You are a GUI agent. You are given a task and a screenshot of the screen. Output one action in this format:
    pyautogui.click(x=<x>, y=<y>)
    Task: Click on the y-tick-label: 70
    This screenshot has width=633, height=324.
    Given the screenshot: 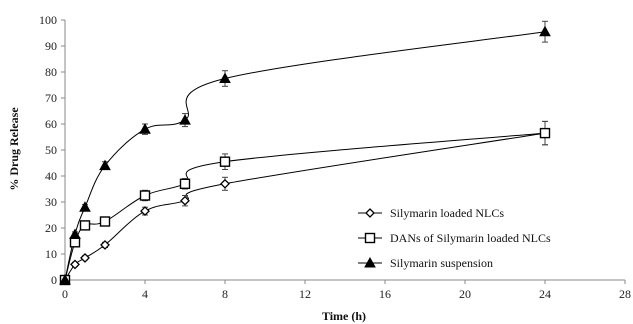 What is the action you would take?
    pyautogui.click(x=51, y=98)
    